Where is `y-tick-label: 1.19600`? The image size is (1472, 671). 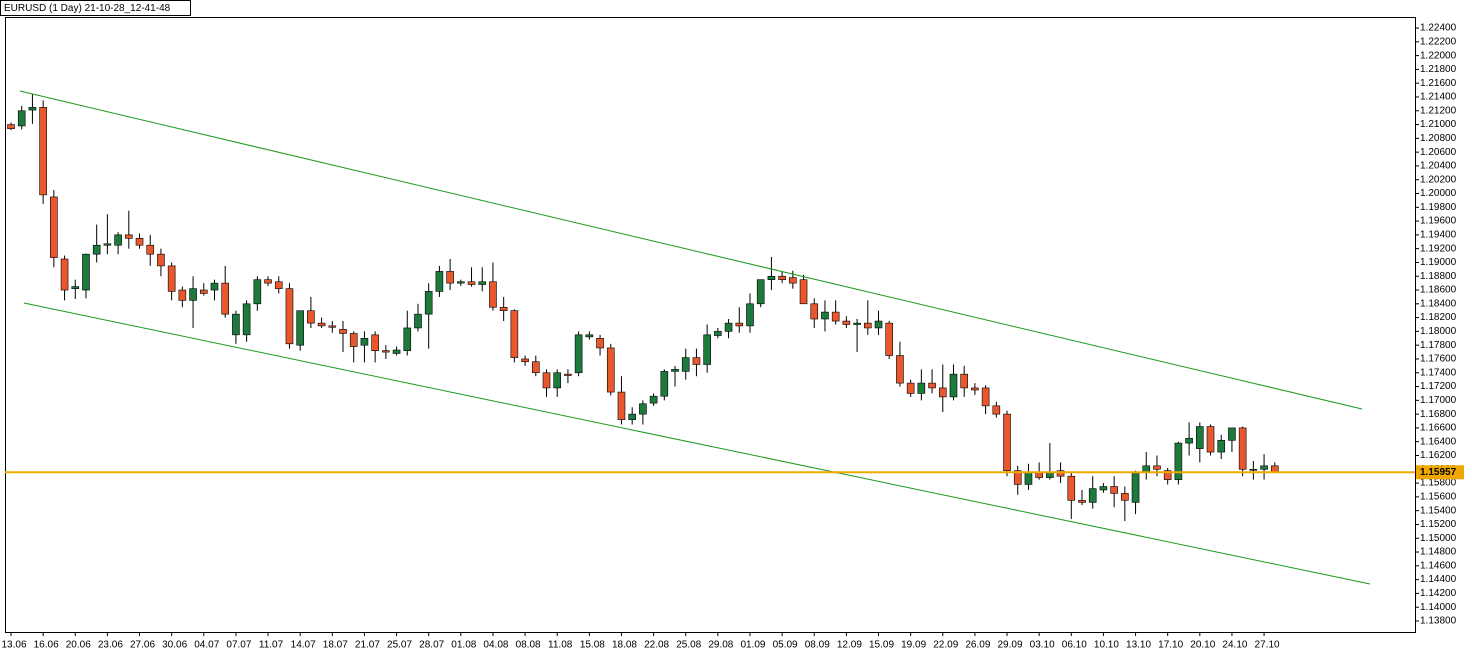 y-tick-label: 1.19600 is located at coordinates (1438, 221).